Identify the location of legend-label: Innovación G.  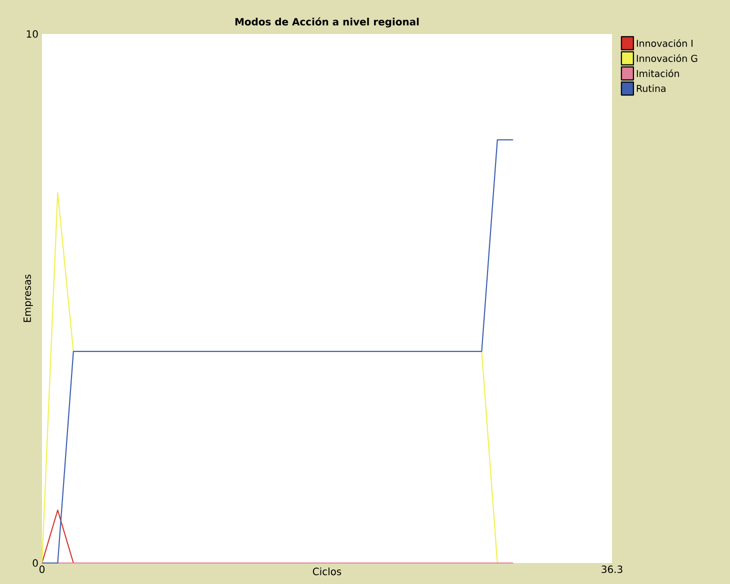
(667, 58).